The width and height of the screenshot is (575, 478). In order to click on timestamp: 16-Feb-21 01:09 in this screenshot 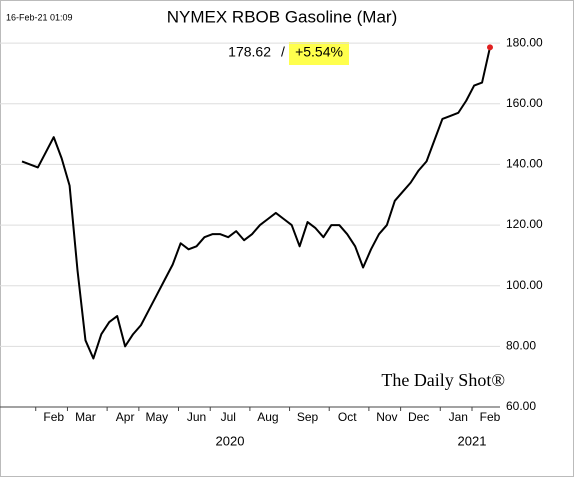, I will do `click(39, 17)`.